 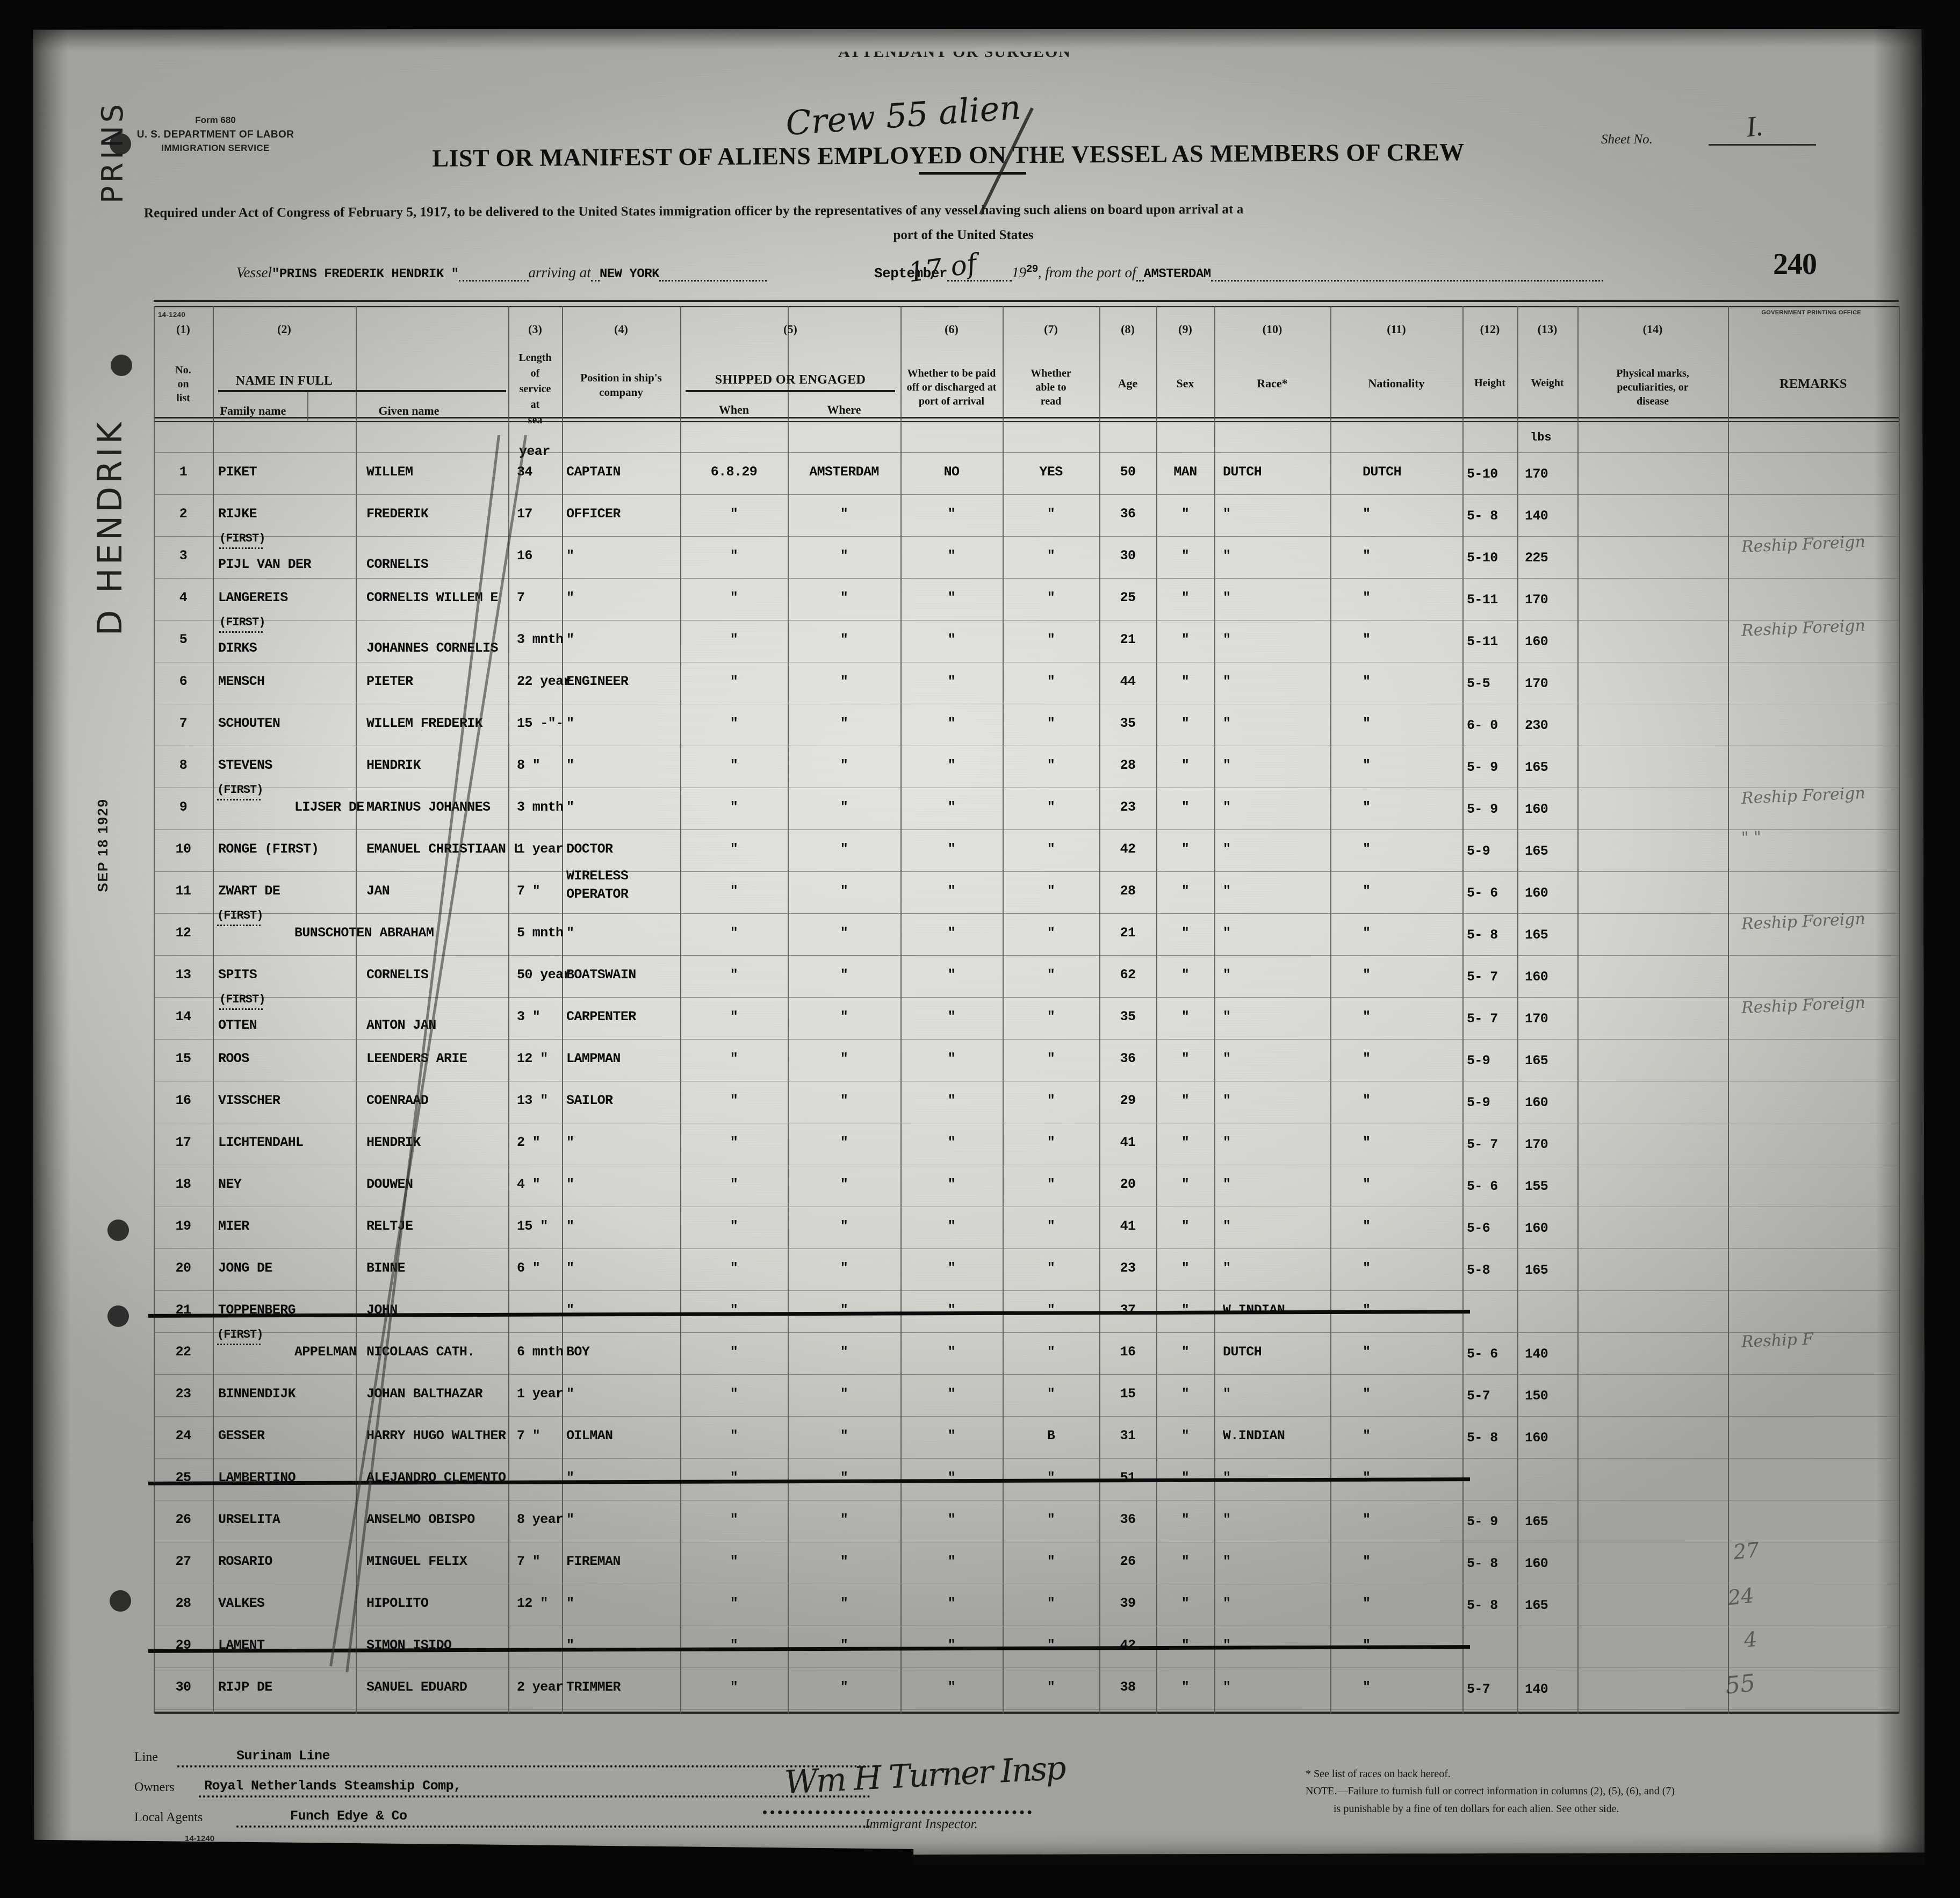 What do you see at coordinates (1080, 61) in the screenshot?
I see `cropped-top-heading: ATTENDANT OR SURGEON` at bounding box center [1080, 61].